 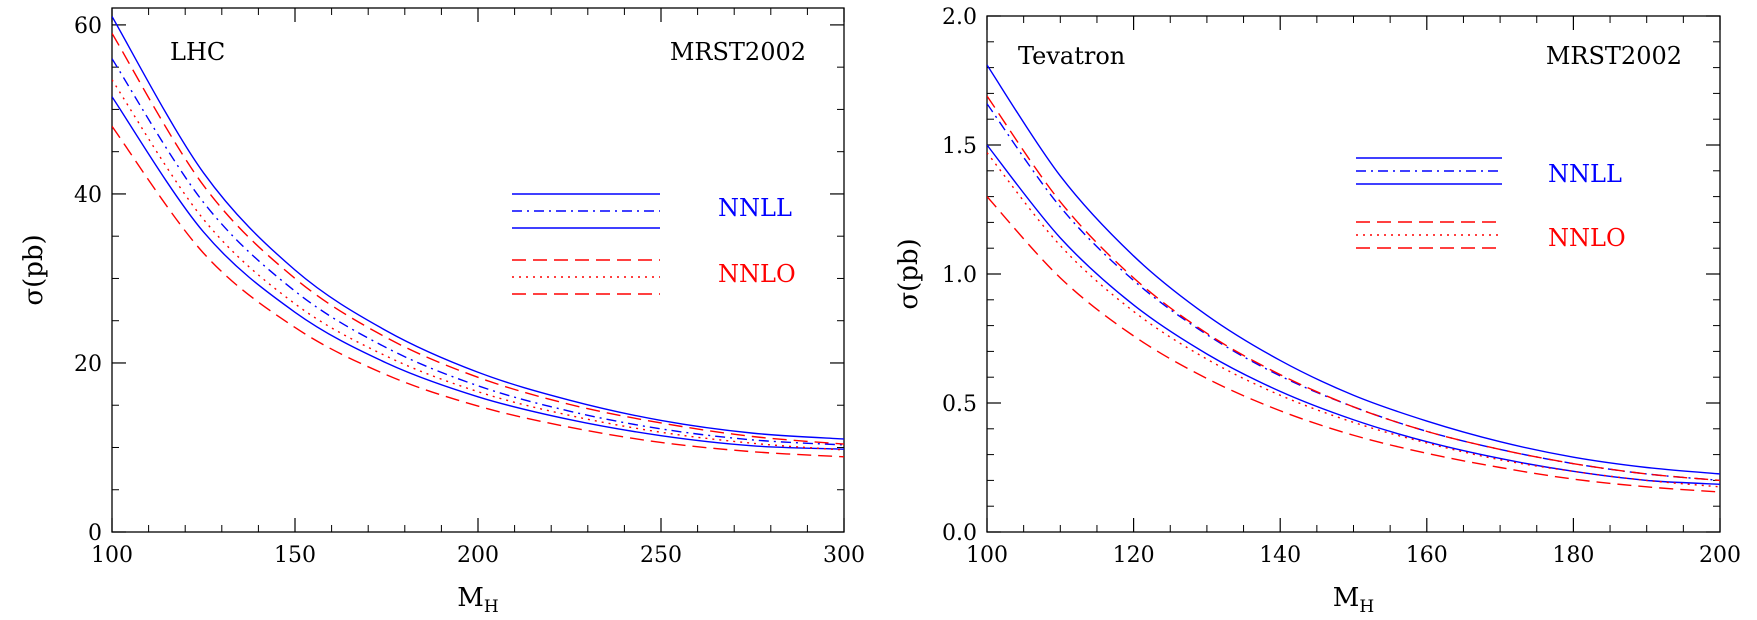 What do you see at coordinates (959, 533) in the screenshot?
I see `y-tick-label: 0.0` at bounding box center [959, 533].